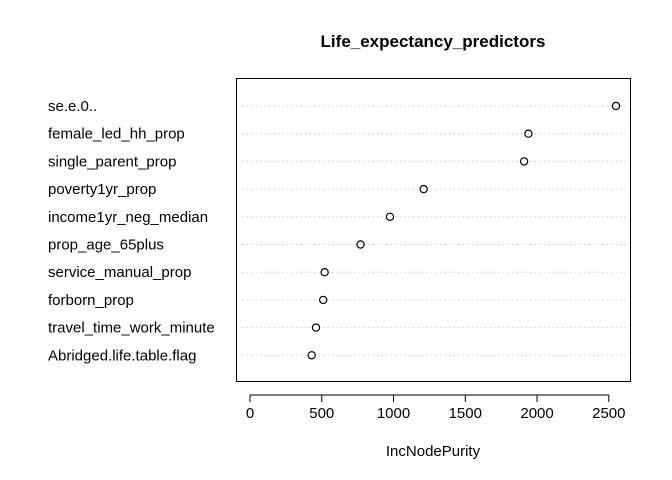 This screenshot has height=480, width=672. I want to click on category-label: prop_age_65plus, so click(106, 245).